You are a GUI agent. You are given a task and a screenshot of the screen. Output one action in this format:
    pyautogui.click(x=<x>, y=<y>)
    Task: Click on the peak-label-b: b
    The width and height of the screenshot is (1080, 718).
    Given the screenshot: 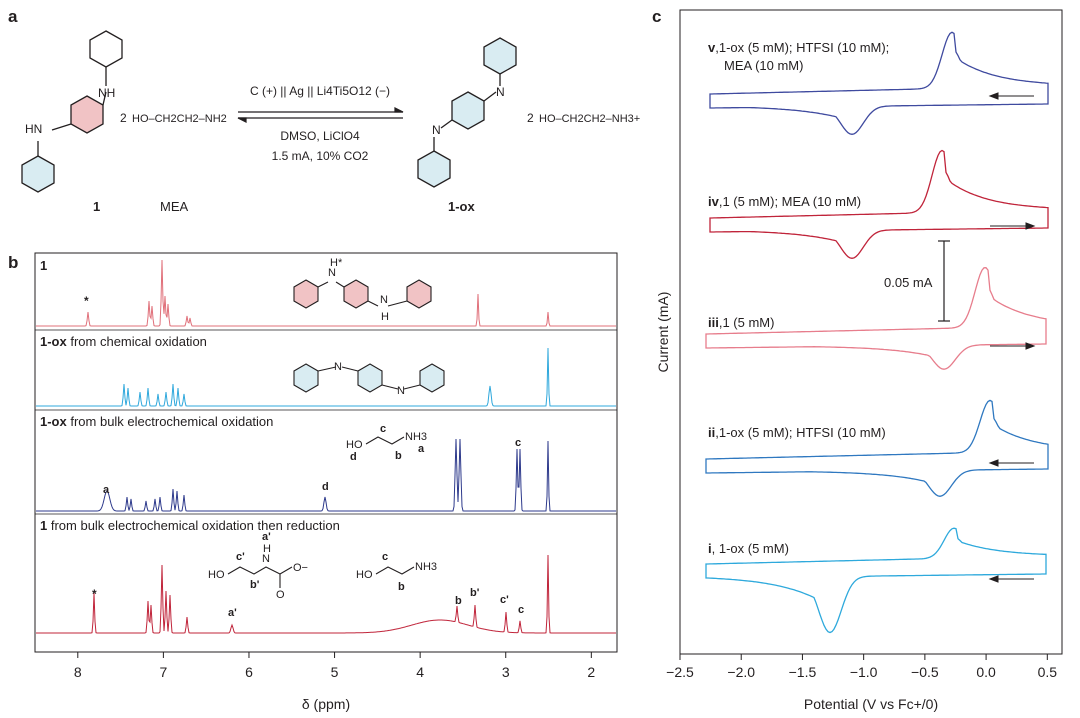 What is the action you would take?
    pyautogui.click(x=458, y=601)
    